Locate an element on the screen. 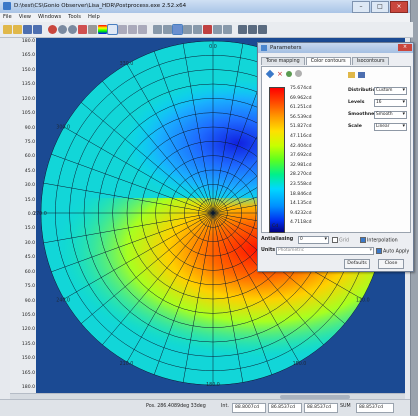 Image resolution: width=418 pixels, height=416 pixels. save-palette-icon is located at coordinates (361, 75).